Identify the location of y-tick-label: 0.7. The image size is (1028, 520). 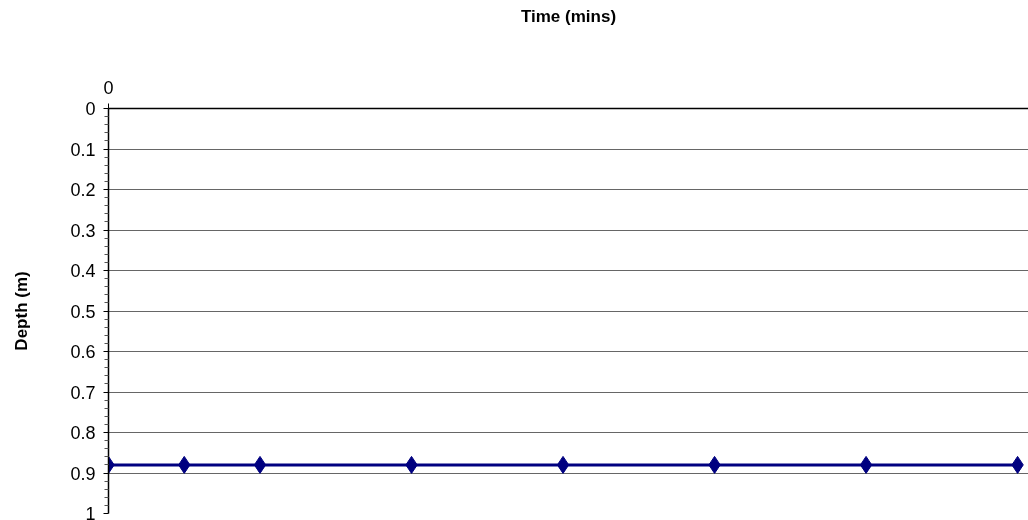
(83, 392).